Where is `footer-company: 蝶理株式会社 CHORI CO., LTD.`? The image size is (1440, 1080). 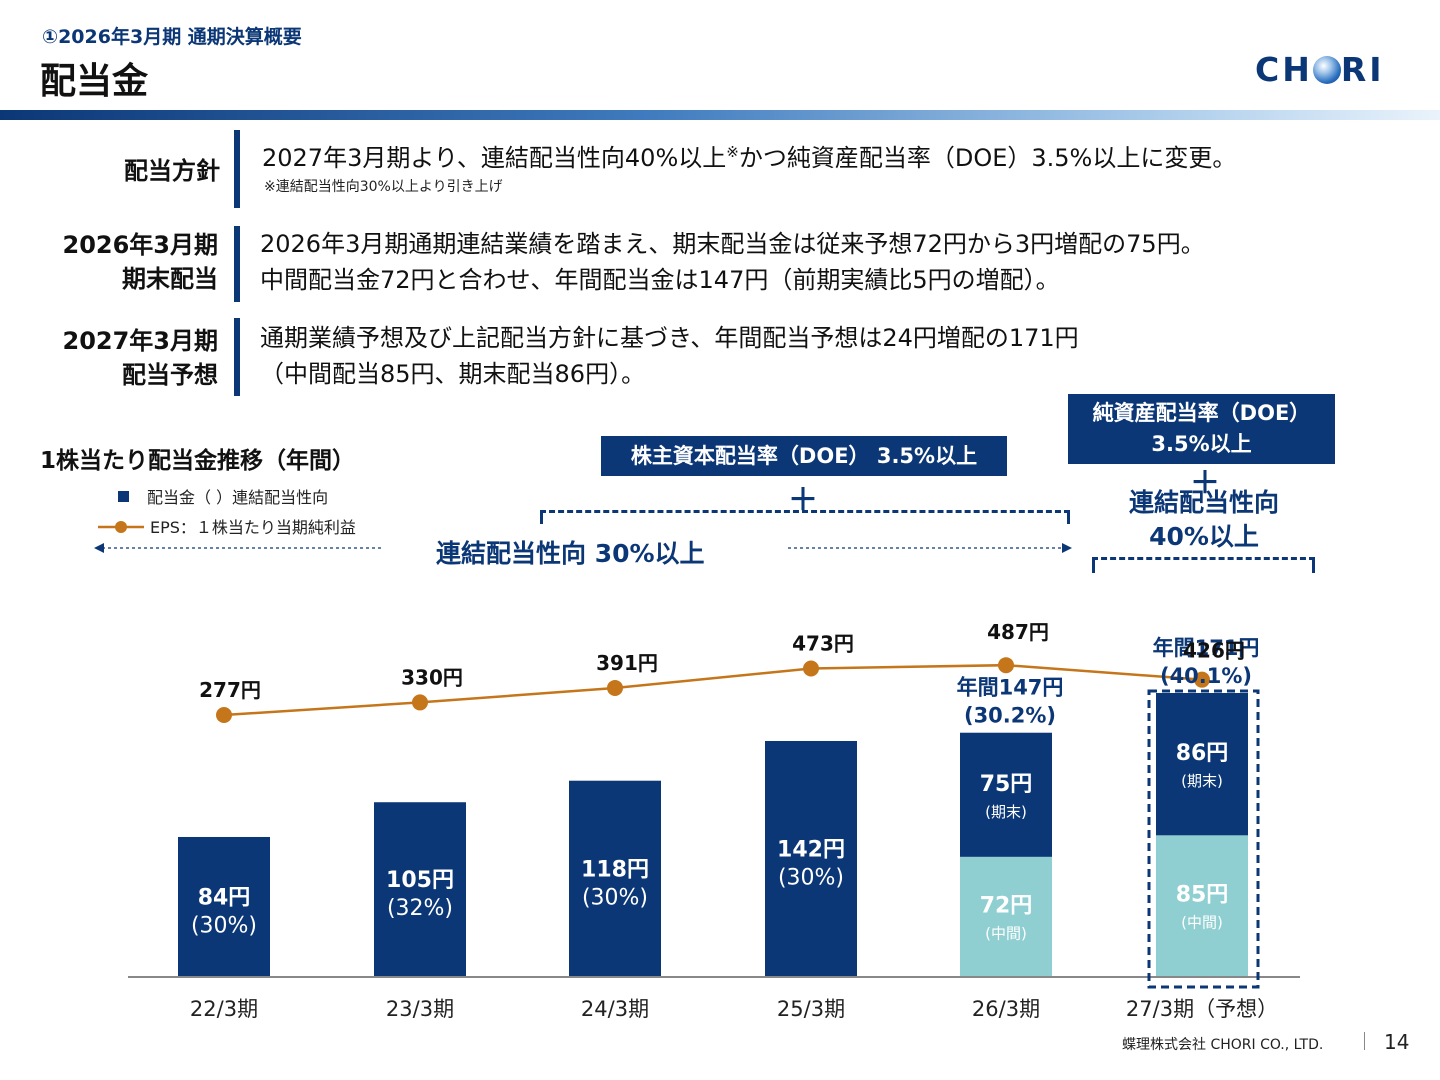
footer-company: 蝶理株式会社 CHORI CO., LTD. is located at coordinates (1223, 1045).